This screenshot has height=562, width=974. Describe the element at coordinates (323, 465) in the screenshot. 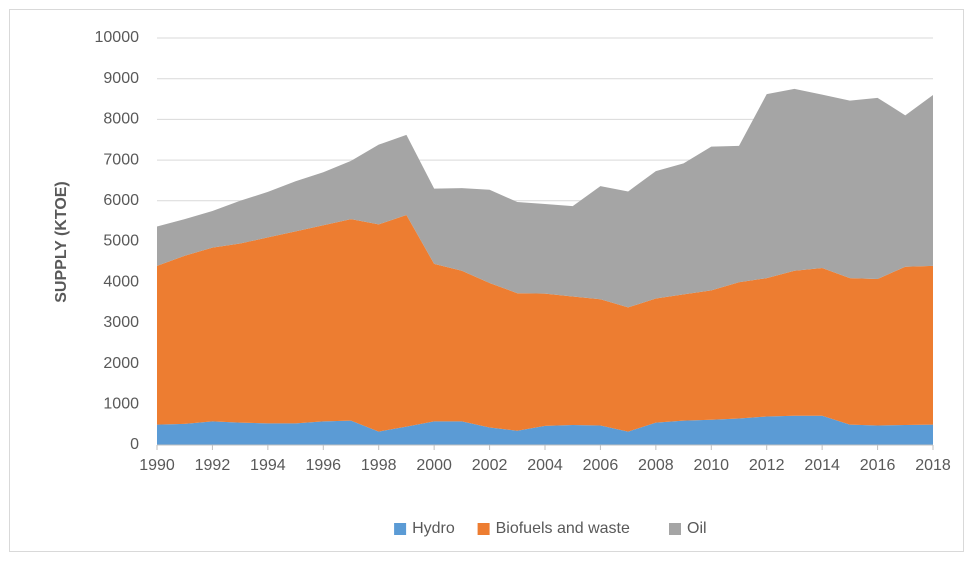

I see `x-tick-label: 1996` at that location.